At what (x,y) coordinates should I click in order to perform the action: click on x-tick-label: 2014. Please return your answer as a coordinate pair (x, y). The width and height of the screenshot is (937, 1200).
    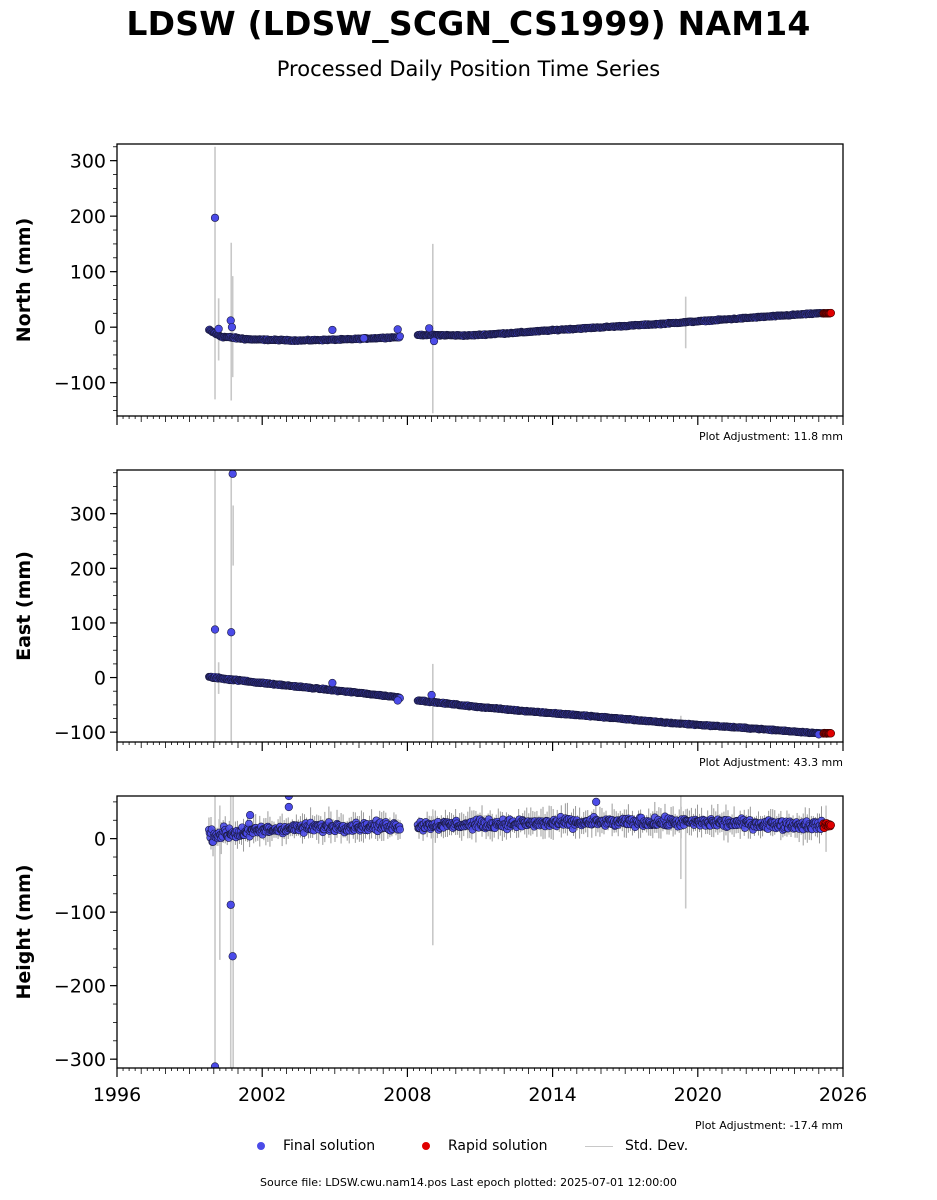
    Looking at the image, I should click on (552, 1095).